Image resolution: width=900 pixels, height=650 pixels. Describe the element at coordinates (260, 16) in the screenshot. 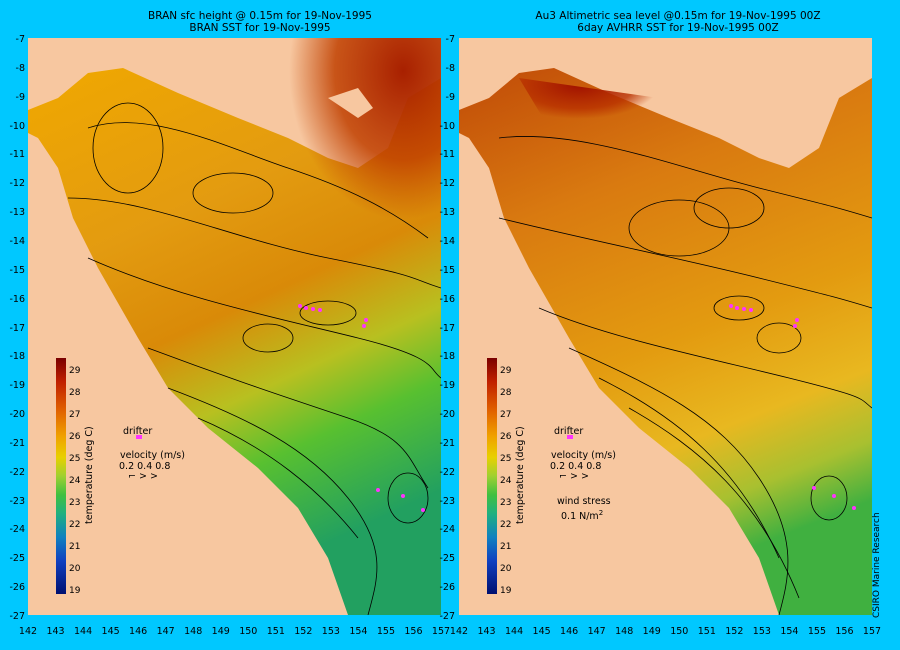

I see `left-title-line1: BRAN sfc height @ 0.15m for 19-Nov-1995` at that location.